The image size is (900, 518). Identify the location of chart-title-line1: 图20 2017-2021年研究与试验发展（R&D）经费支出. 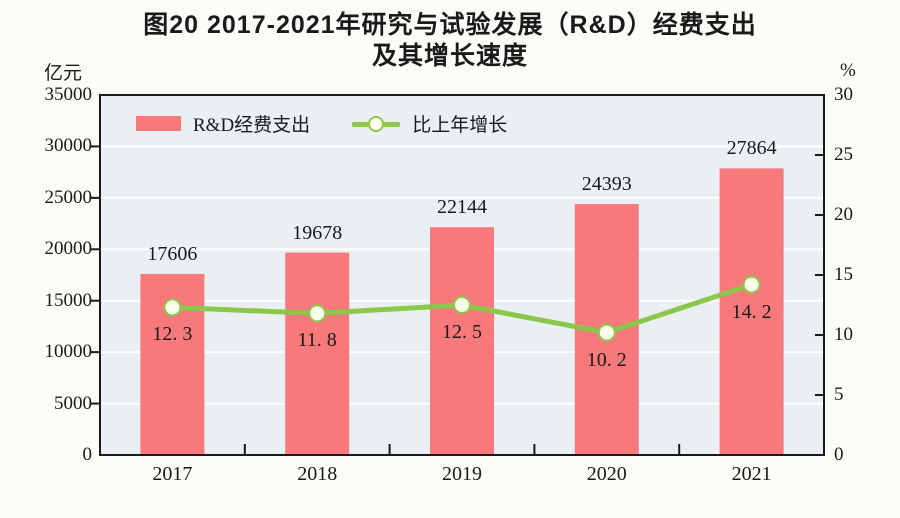
(450, 25).